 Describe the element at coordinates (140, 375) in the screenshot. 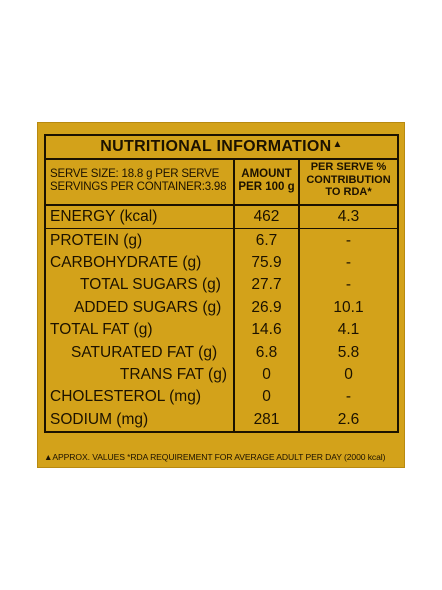

I see `nutrient-name: TRANS FAT (g)` at that location.